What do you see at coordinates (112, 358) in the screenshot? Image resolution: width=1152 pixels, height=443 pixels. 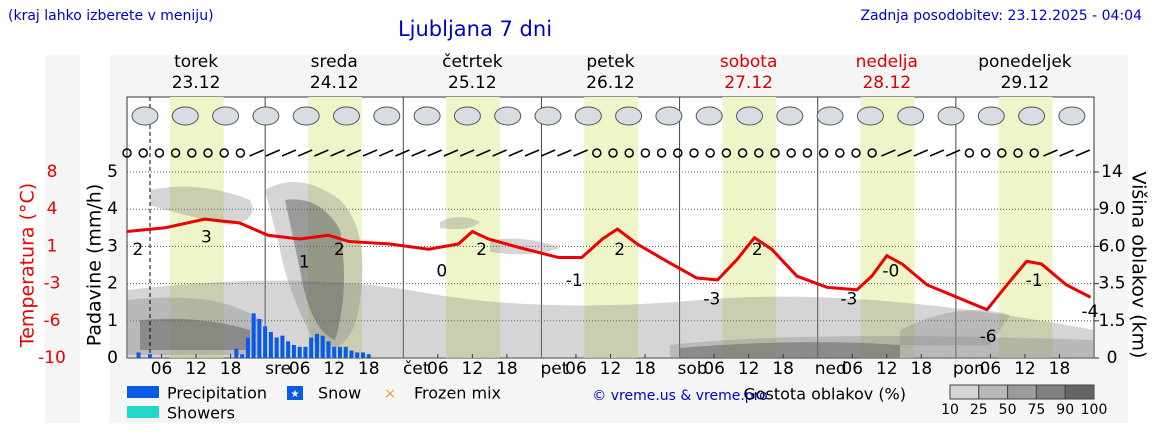 I see `y-tick-label: 0` at bounding box center [112, 358].